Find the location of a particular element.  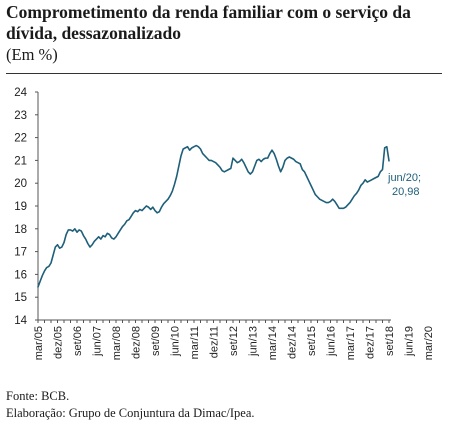

x-tick-label: dez/14 is located at coordinates (293, 342).